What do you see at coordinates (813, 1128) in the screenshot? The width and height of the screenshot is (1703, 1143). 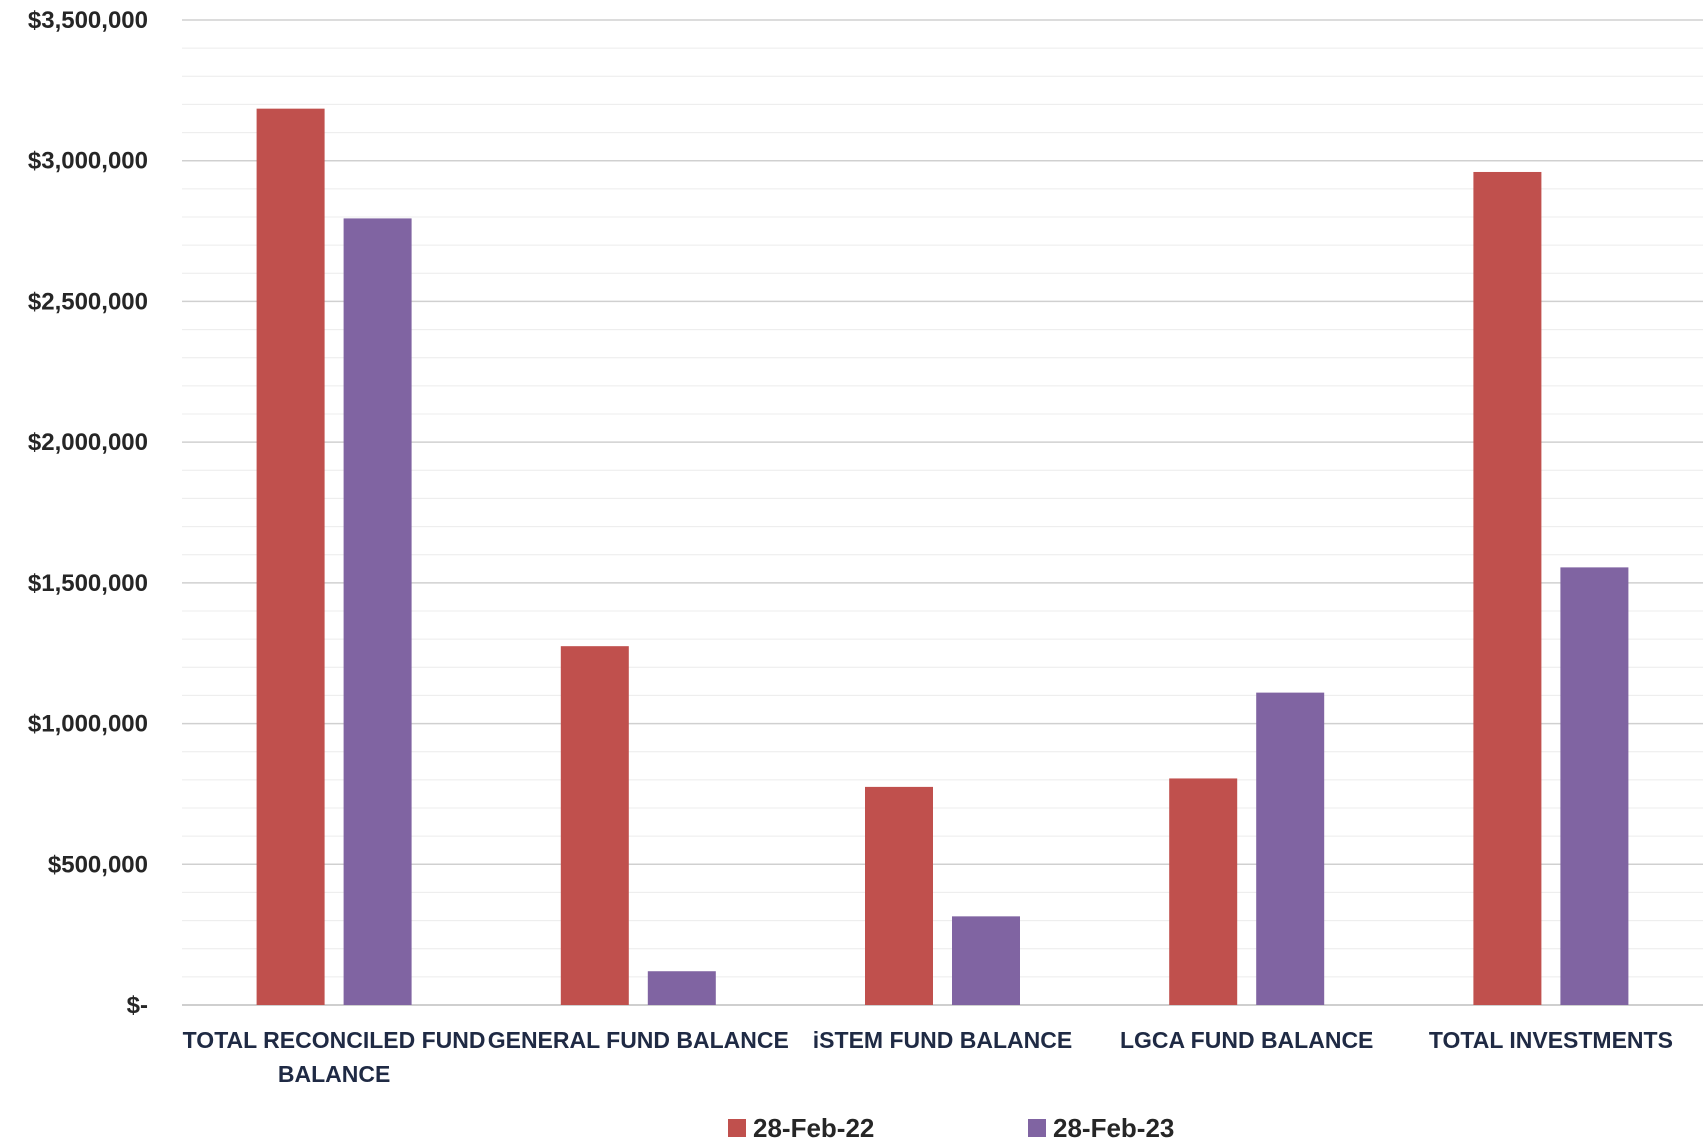 I see `legend-label: 28-Feb-22` at bounding box center [813, 1128].